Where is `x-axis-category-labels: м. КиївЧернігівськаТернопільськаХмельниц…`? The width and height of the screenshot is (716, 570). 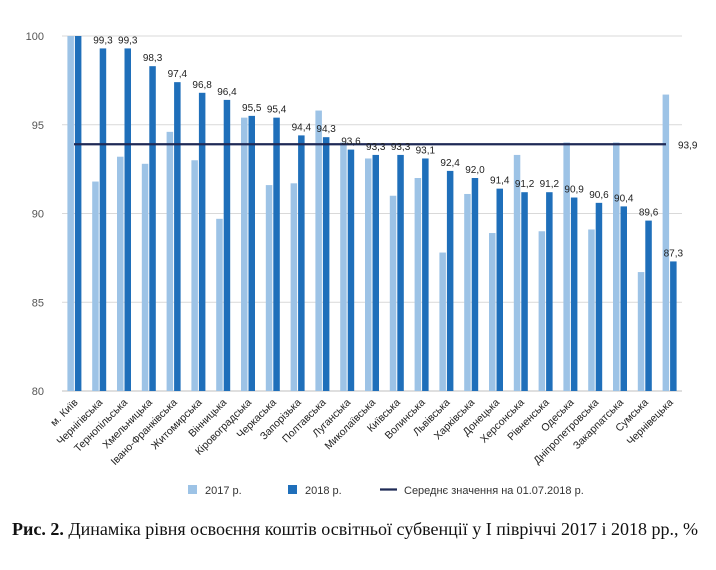
x-axis-category-labels: м. КиївЧернігівськаТернопільськаХмельниц… is located at coordinates (362, 431).